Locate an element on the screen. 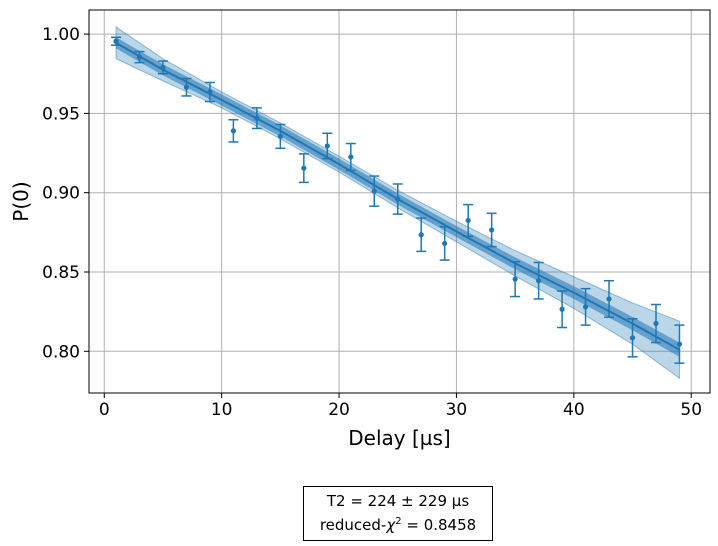  t2-result: T2 = 224 ± 229 µs is located at coordinates (398, 501).